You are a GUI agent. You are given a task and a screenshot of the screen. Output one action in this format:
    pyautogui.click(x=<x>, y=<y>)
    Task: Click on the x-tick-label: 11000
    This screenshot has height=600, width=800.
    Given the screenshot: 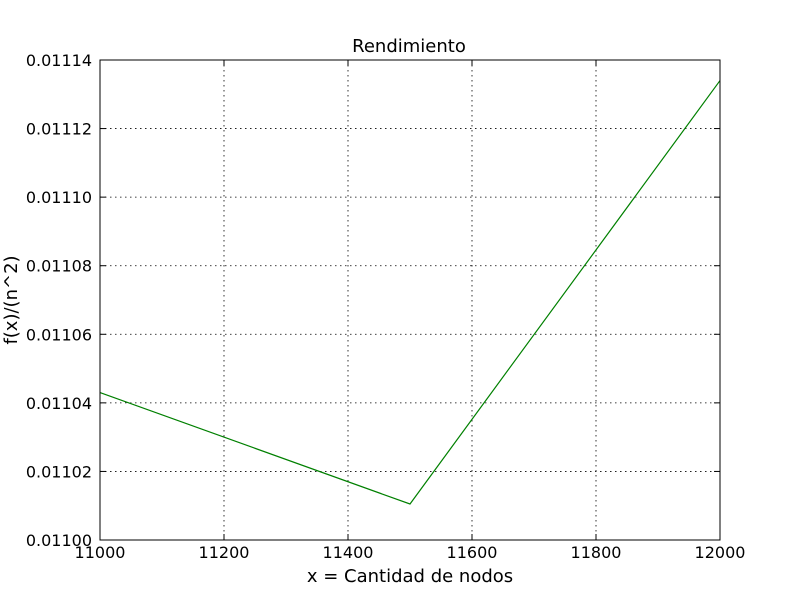 What is the action you would take?
    pyautogui.click(x=100, y=552)
    